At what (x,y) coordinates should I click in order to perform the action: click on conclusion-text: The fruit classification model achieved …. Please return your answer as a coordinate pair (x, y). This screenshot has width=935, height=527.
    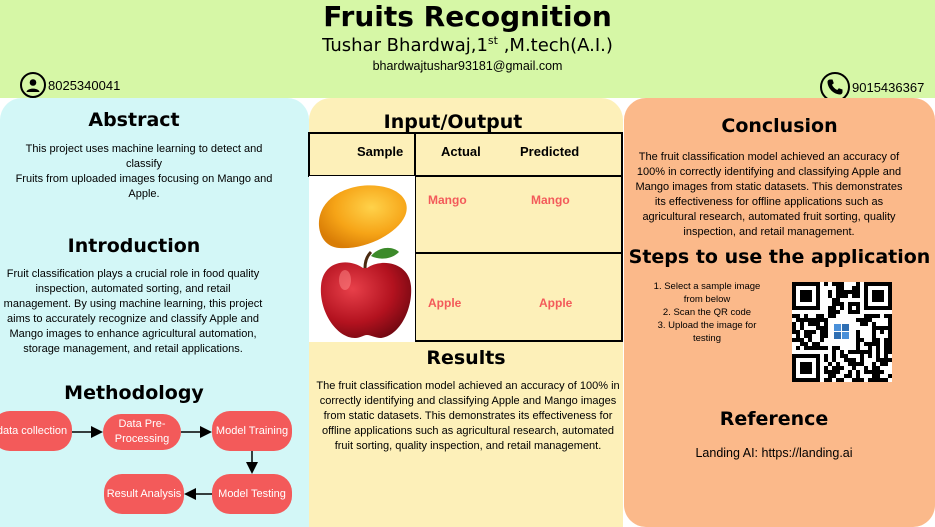
    Looking at the image, I should click on (769, 194).